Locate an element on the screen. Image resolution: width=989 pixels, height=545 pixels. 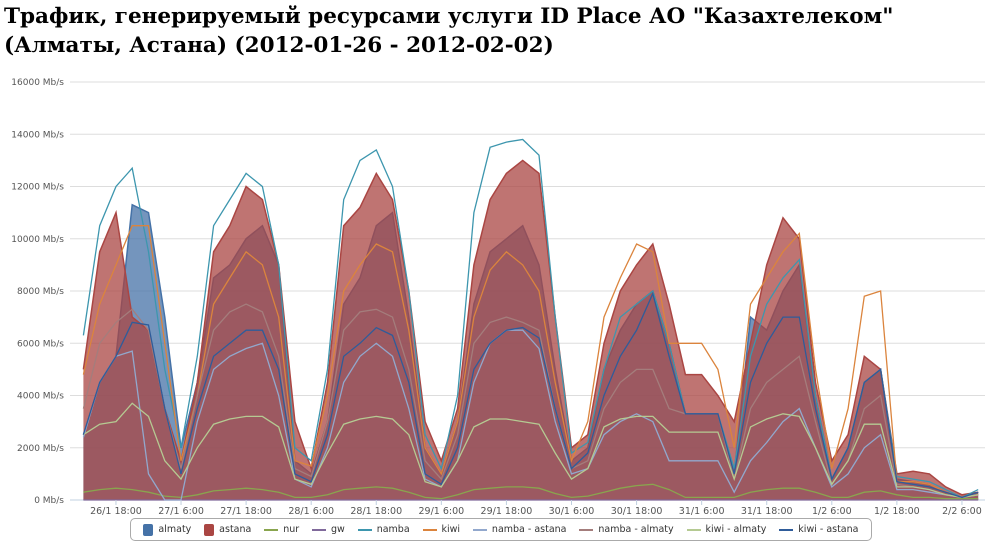
legend-label: kiwi is located at coordinates (451, 529).